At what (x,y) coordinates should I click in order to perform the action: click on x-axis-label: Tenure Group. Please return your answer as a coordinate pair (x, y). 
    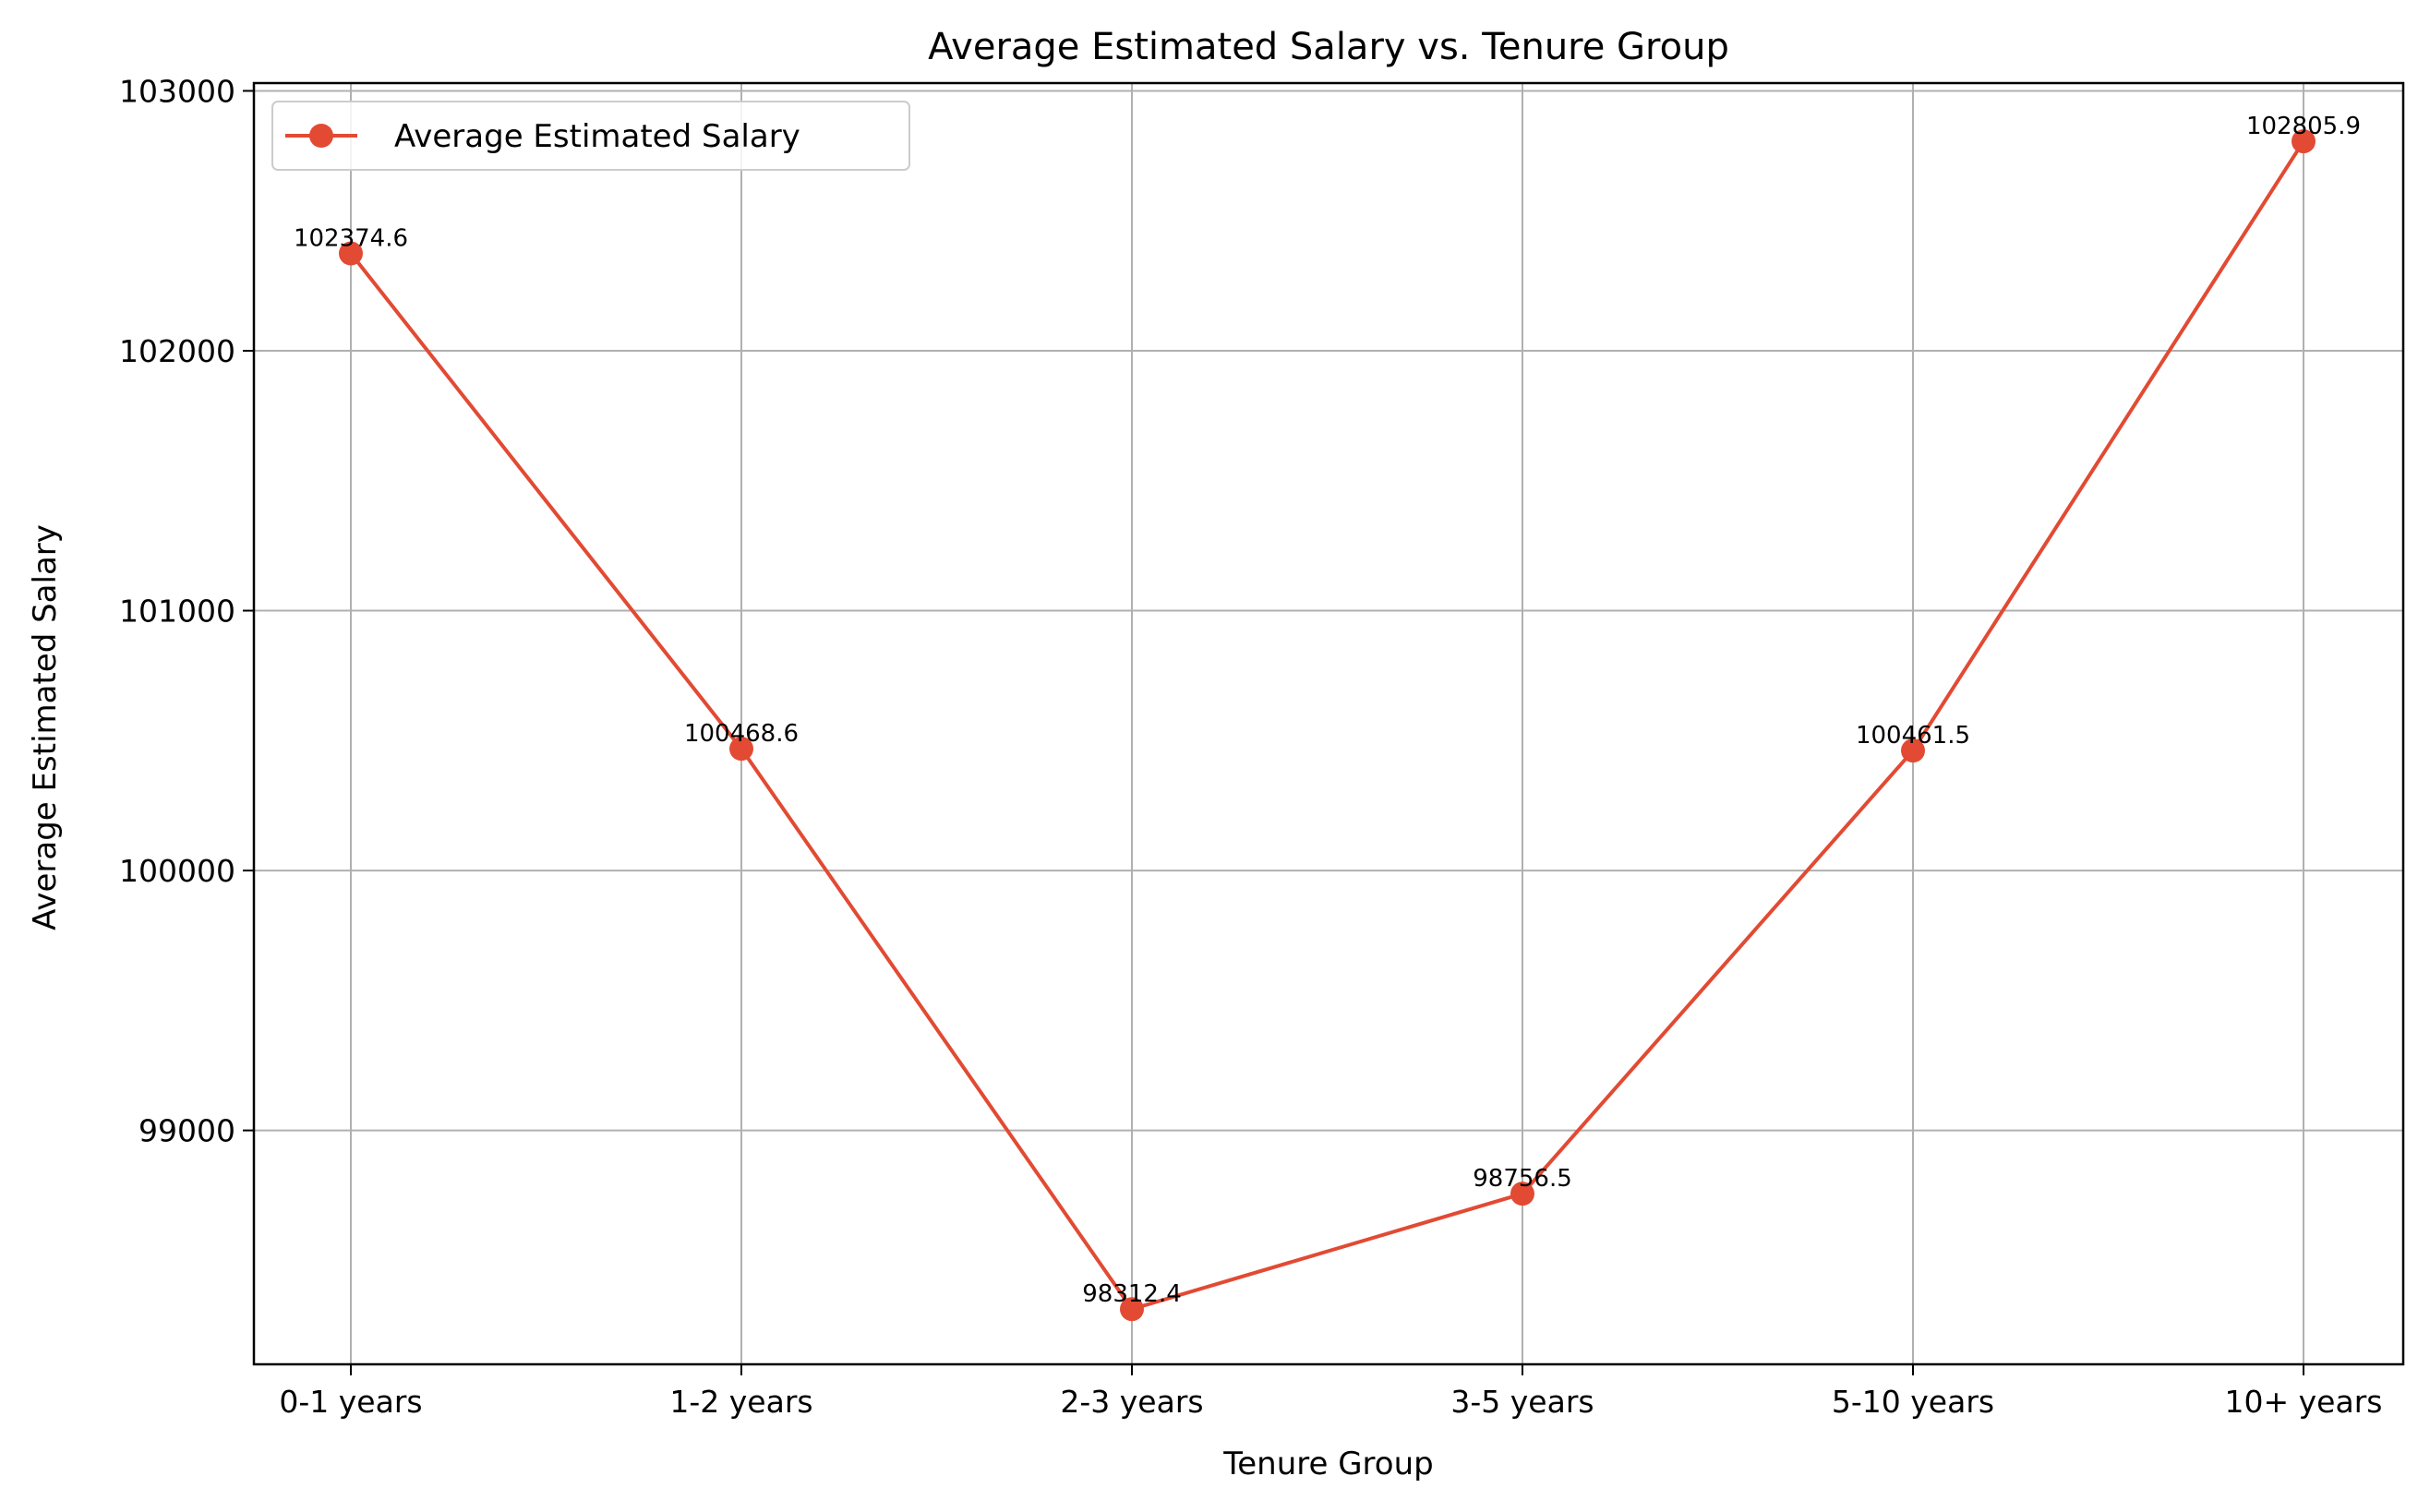
    Looking at the image, I should click on (1327, 1464).